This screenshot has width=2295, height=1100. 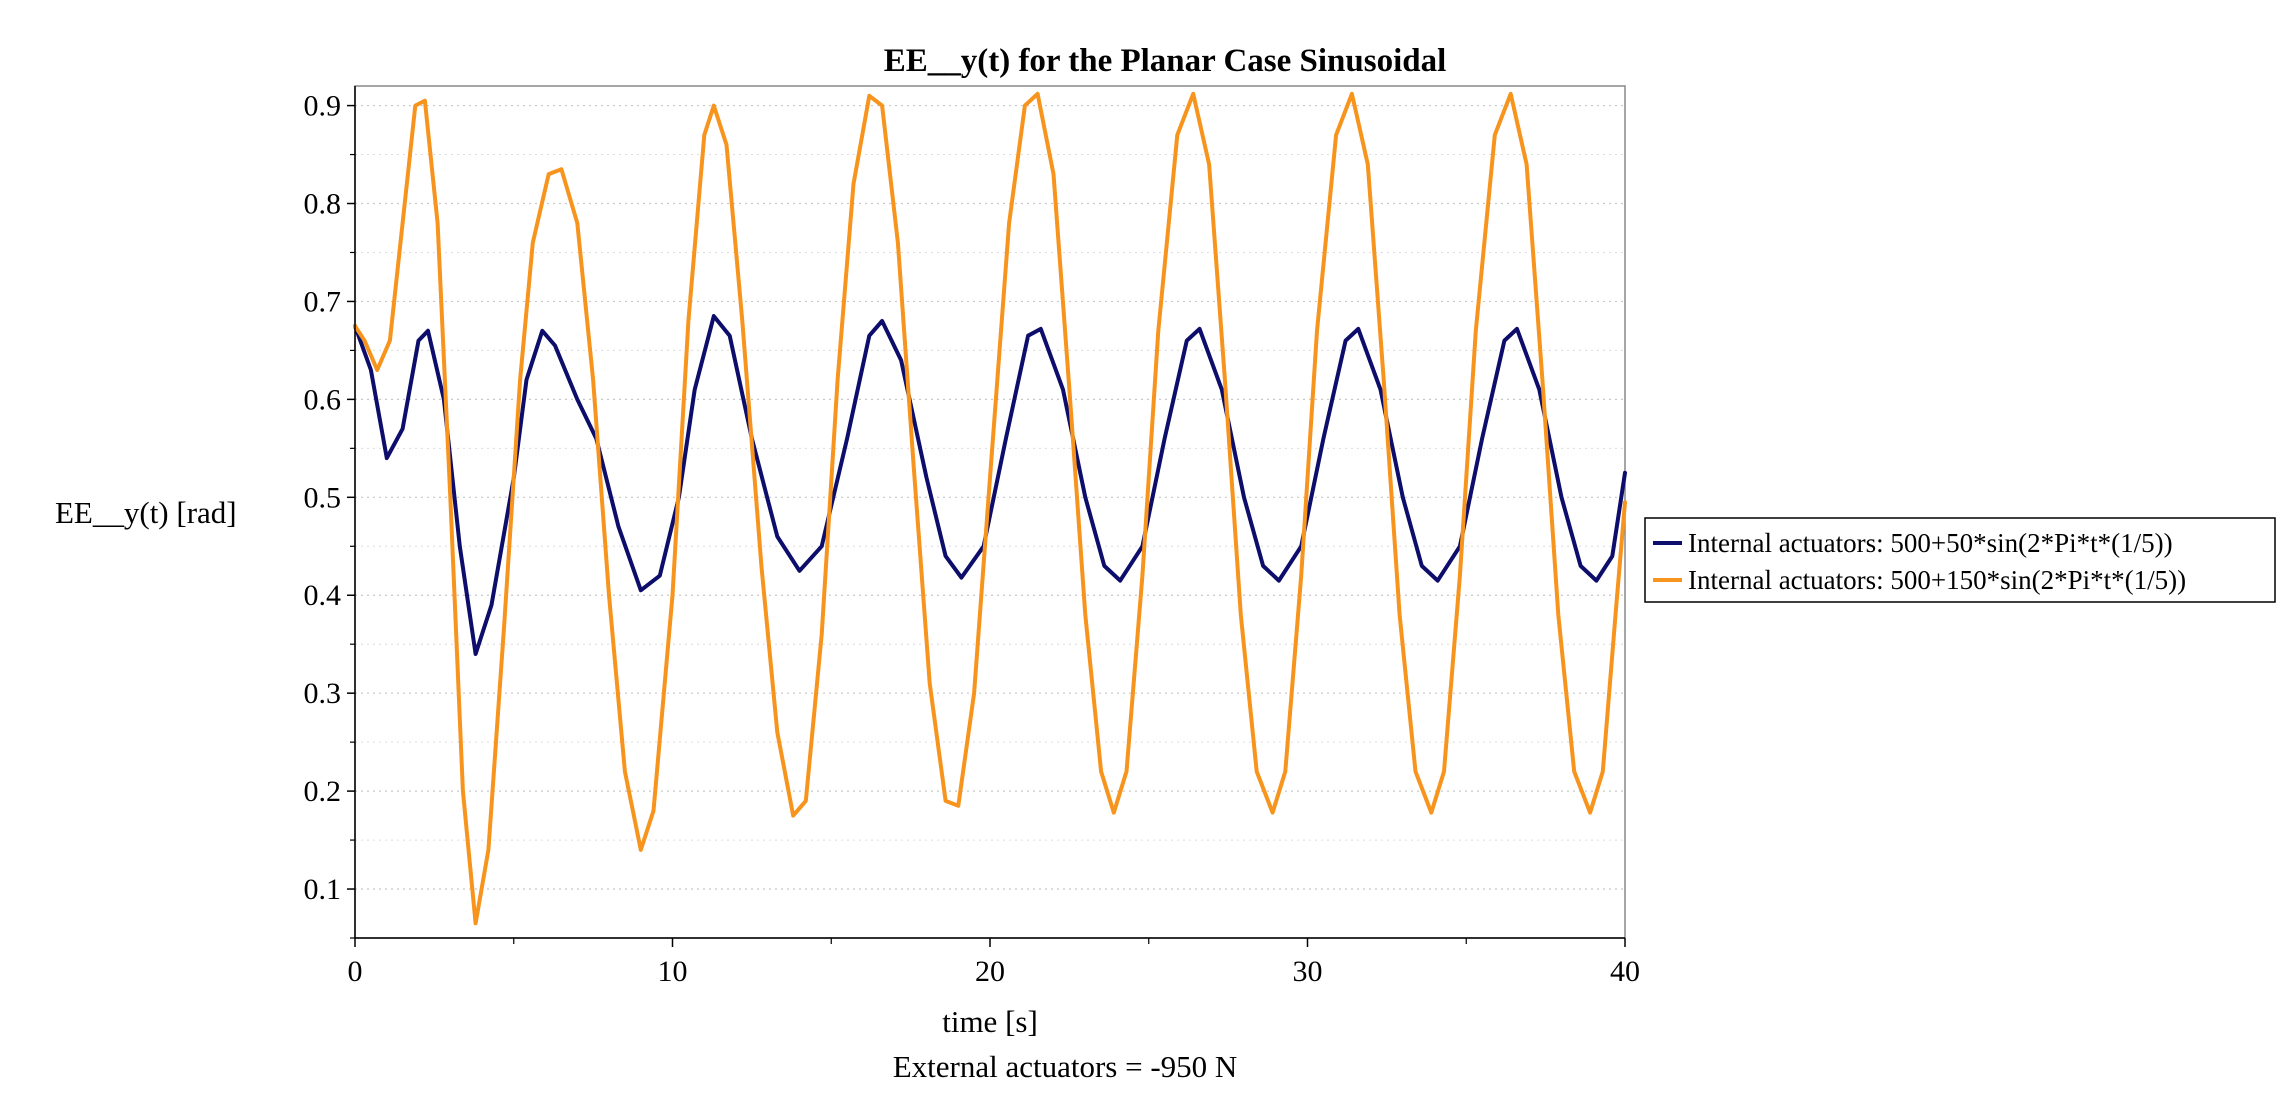 I want to click on y-tick-label: 0.4, so click(x=323, y=595).